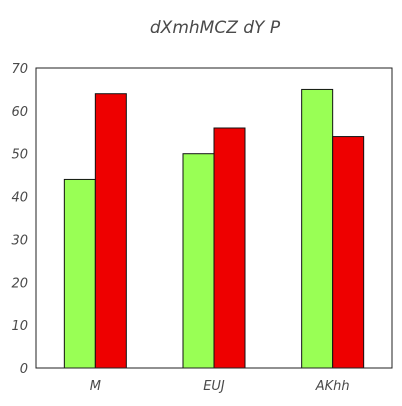  I want to click on x-axis-ticks: M EUJ AKhh, so click(220, 386).